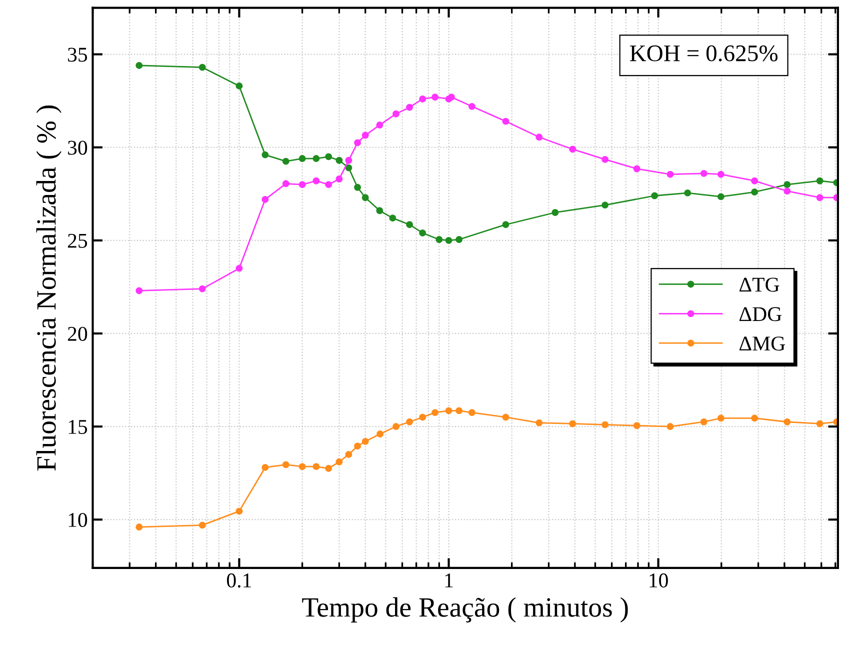 This screenshot has height=648, width=843. Describe the element at coordinates (49, 288) in the screenshot. I see `y-axis-title: Fluorescencia Normalizada ( % )` at that location.